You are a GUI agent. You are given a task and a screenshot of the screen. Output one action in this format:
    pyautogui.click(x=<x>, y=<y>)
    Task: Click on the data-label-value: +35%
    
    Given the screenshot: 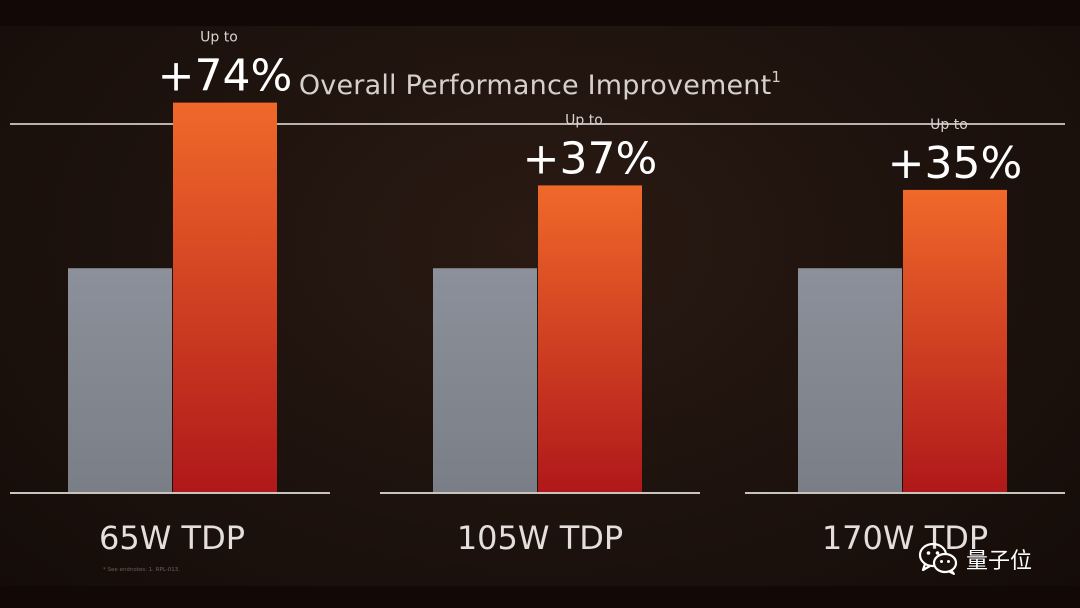 What is the action you would take?
    pyautogui.click(x=955, y=163)
    